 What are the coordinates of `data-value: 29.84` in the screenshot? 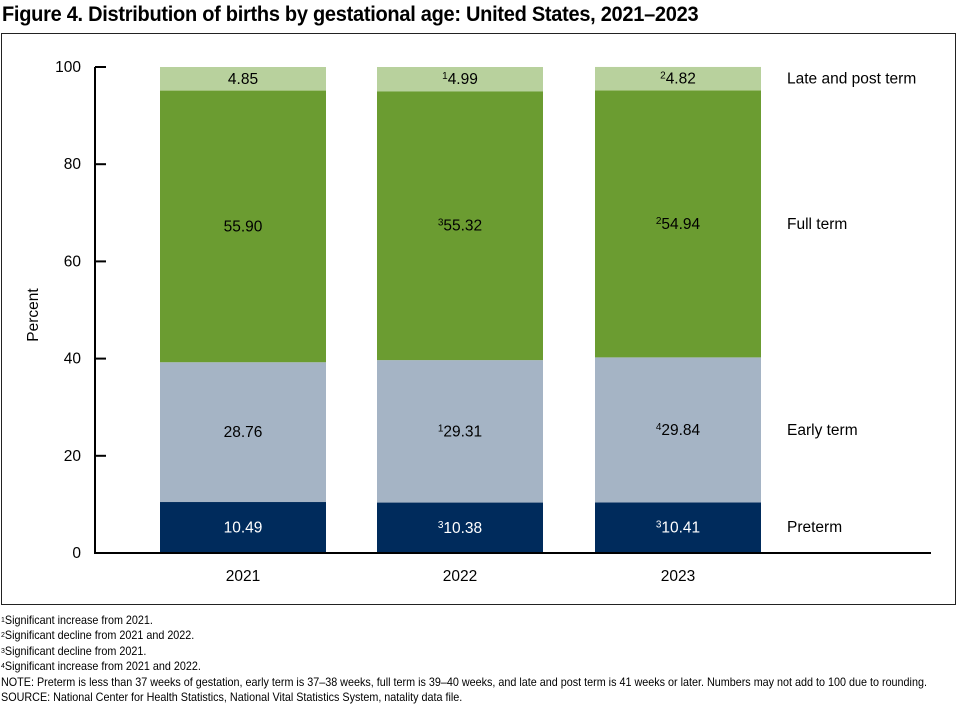 It's located at (680, 430).